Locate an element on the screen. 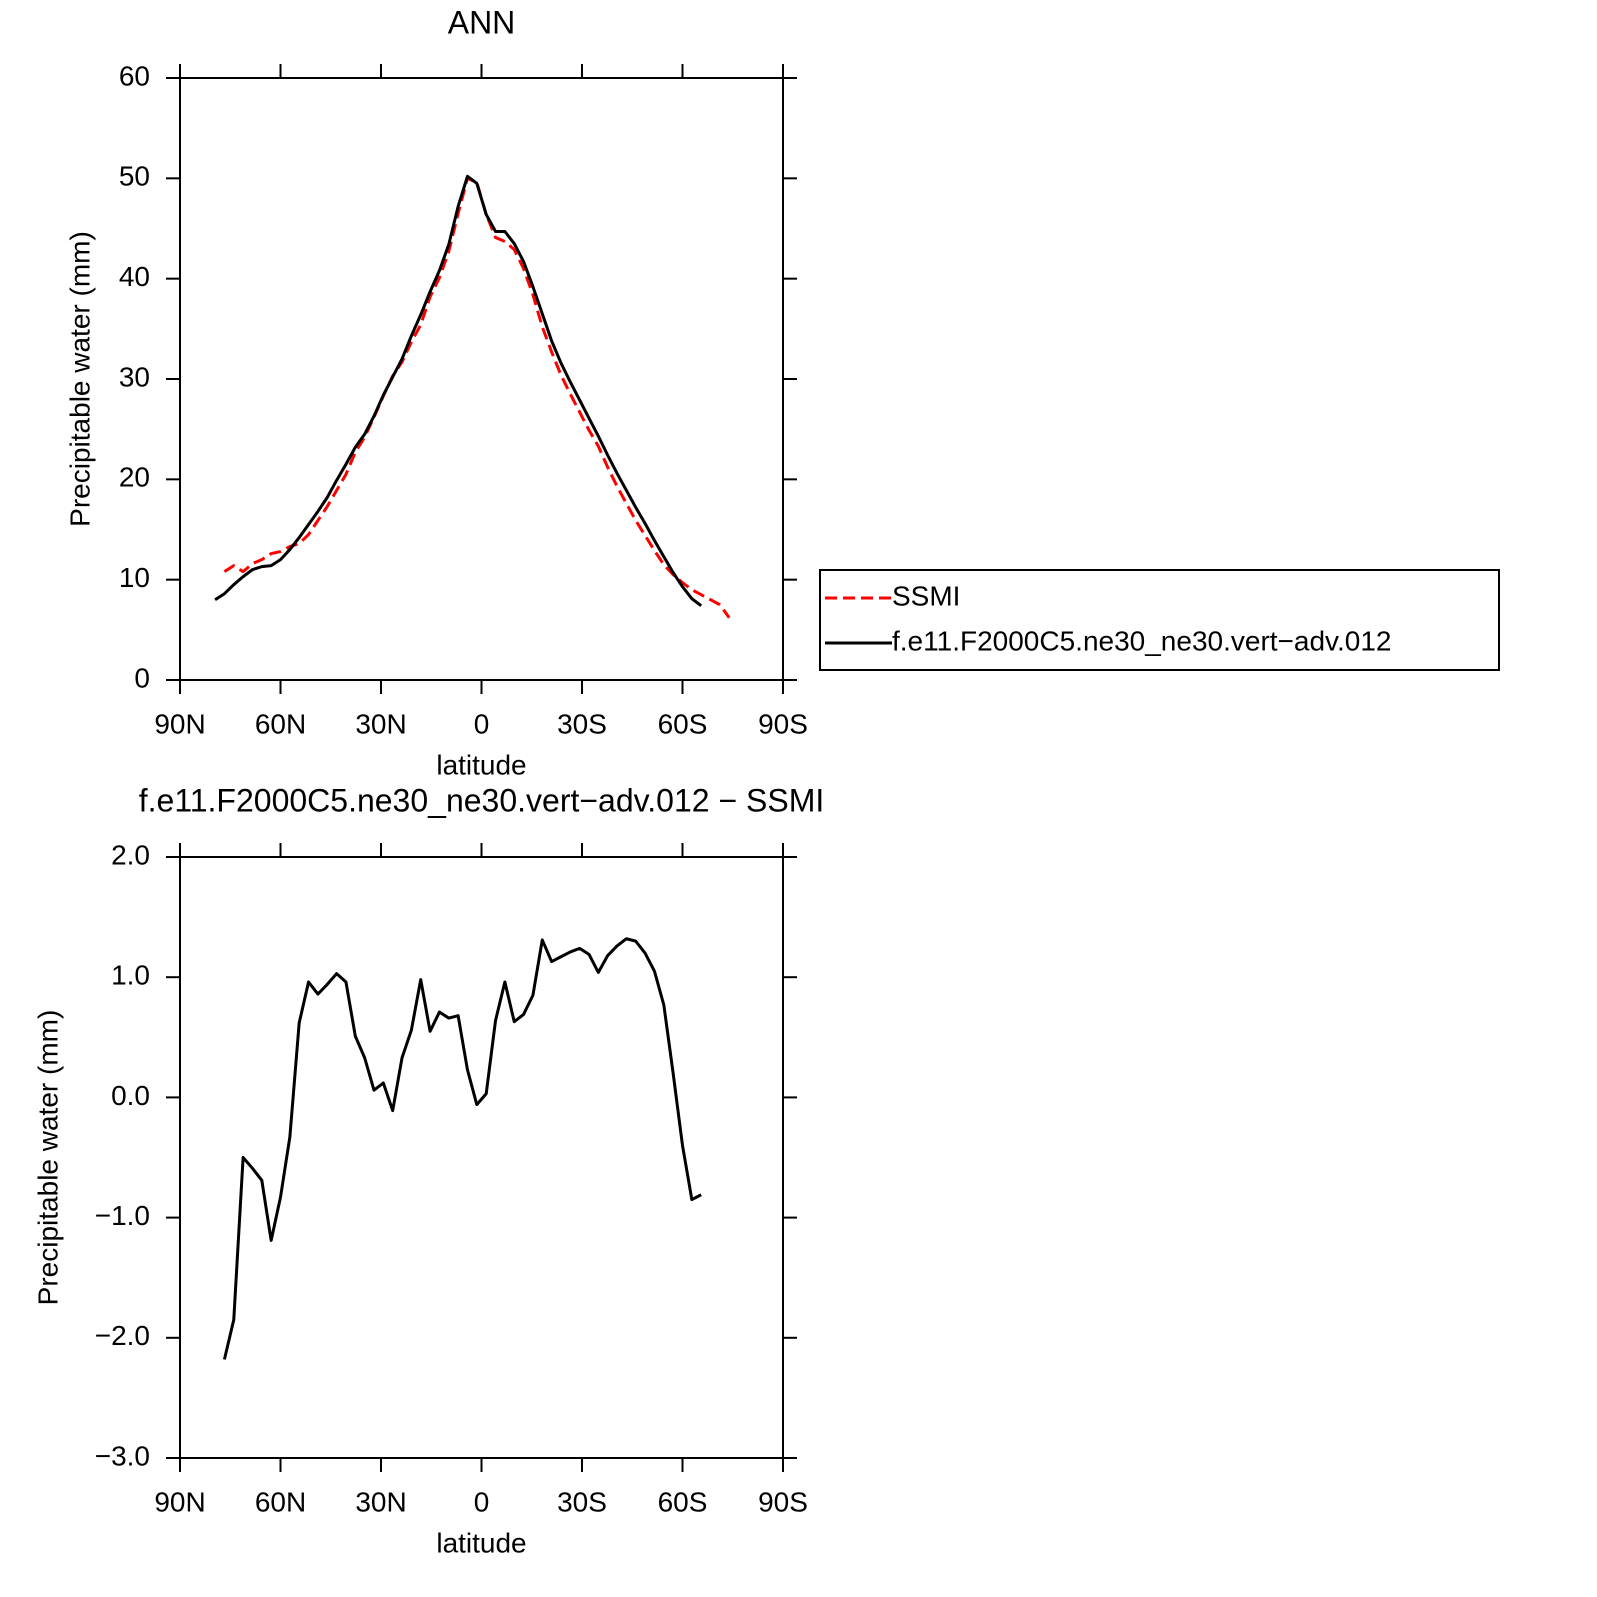  y-tick-label: −1.0 is located at coordinates (122, 1215).